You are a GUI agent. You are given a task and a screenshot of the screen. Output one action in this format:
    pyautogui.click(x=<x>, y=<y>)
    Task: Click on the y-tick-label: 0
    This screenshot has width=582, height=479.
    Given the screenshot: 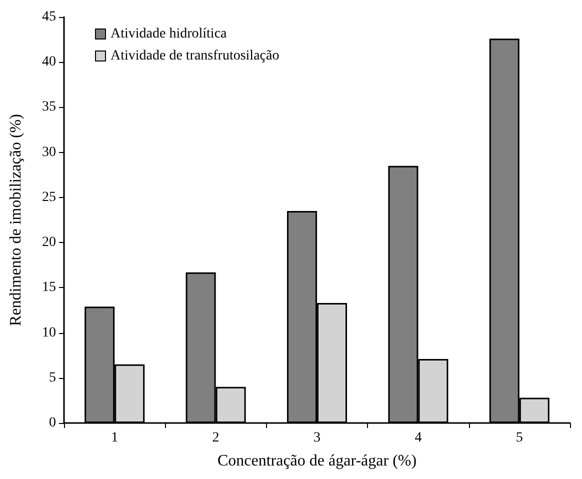 What is the action you would take?
    pyautogui.click(x=52, y=423)
    